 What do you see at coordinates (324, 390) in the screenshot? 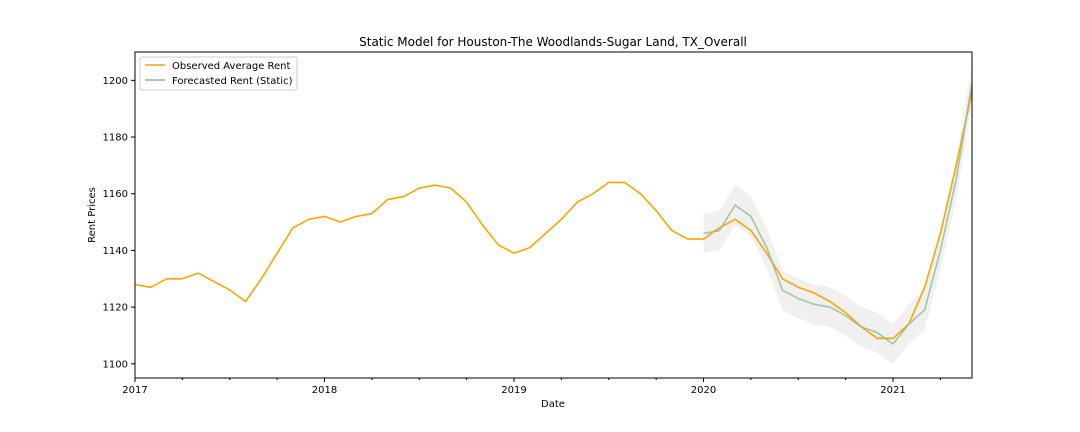
I see `x-tick-label: 2018` at bounding box center [324, 390].